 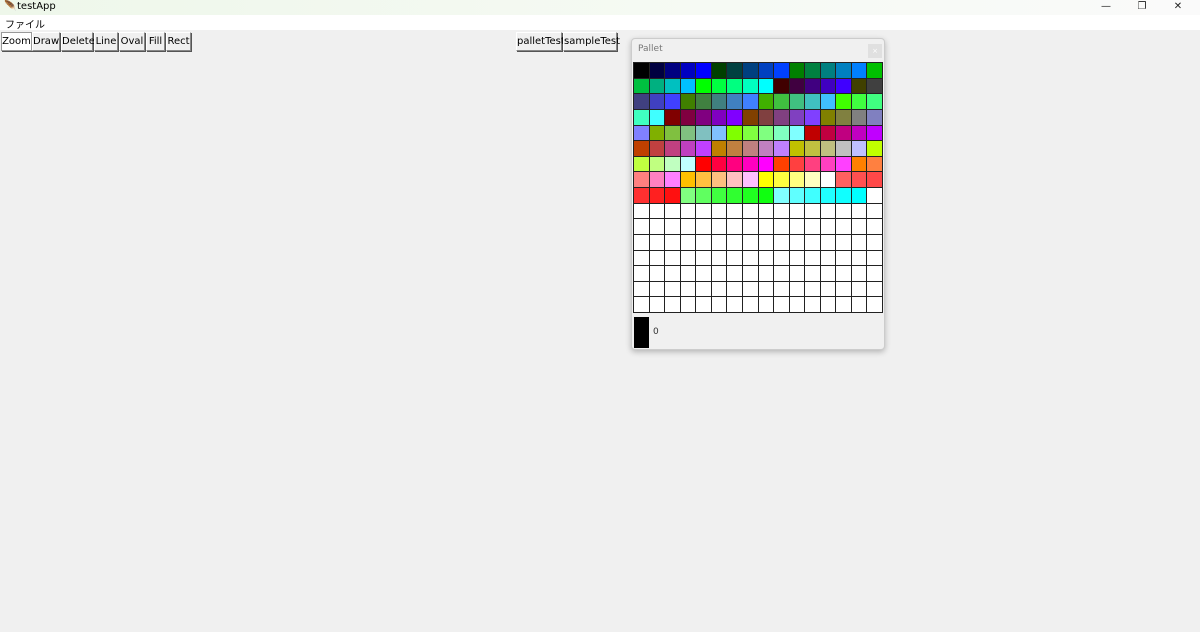 What do you see at coordinates (106, 41) in the screenshot?
I see `tool-line-button: Line` at bounding box center [106, 41].